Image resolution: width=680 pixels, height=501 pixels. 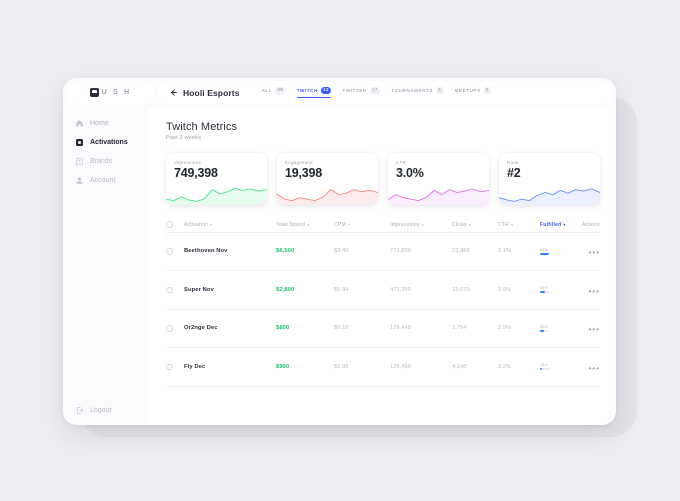 I want to click on metric-value: #2, so click(x=514, y=172).